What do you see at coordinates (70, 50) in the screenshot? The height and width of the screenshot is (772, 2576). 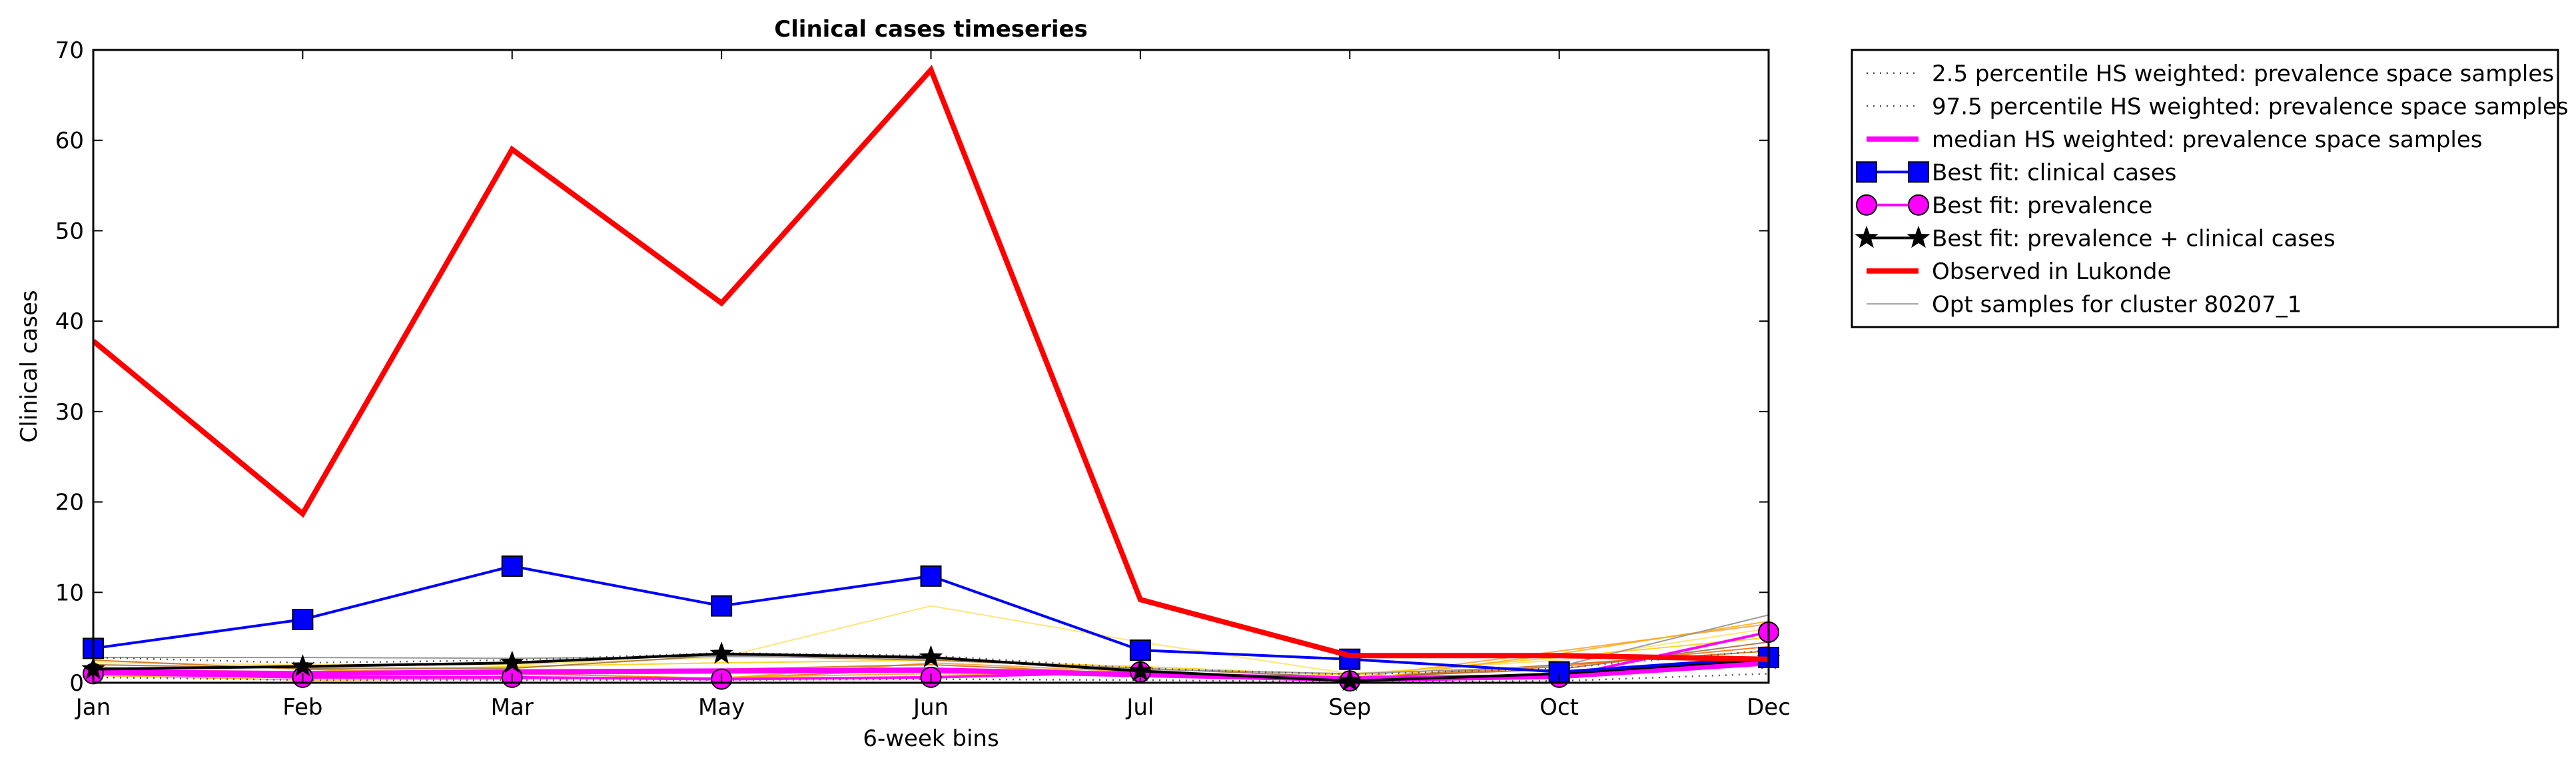 I see `y-tick-label: 70` at bounding box center [70, 50].